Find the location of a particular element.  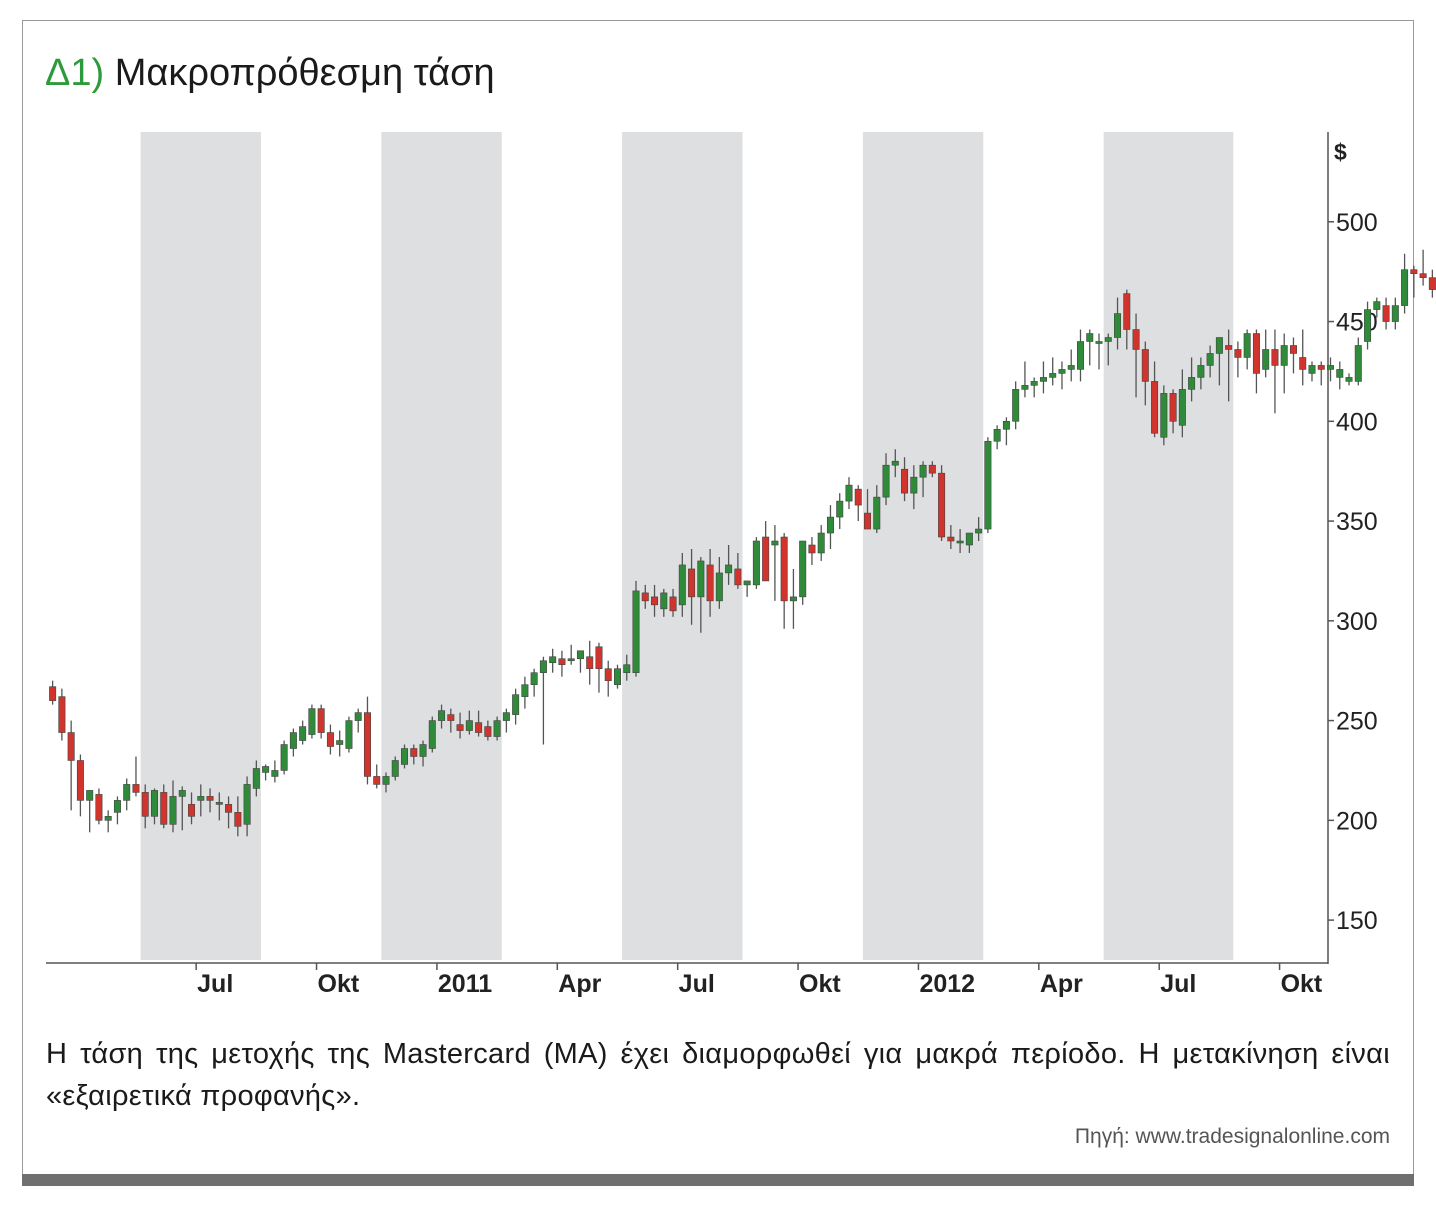

title-text: Μακροπρόθεσμη τάση is located at coordinates (304, 73).